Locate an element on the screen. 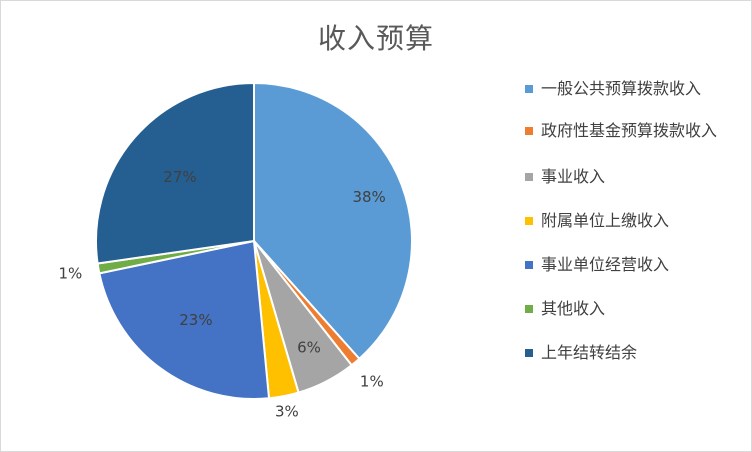  legend-item: 一般公共预算拨款收入 is located at coordinates (632, 89).